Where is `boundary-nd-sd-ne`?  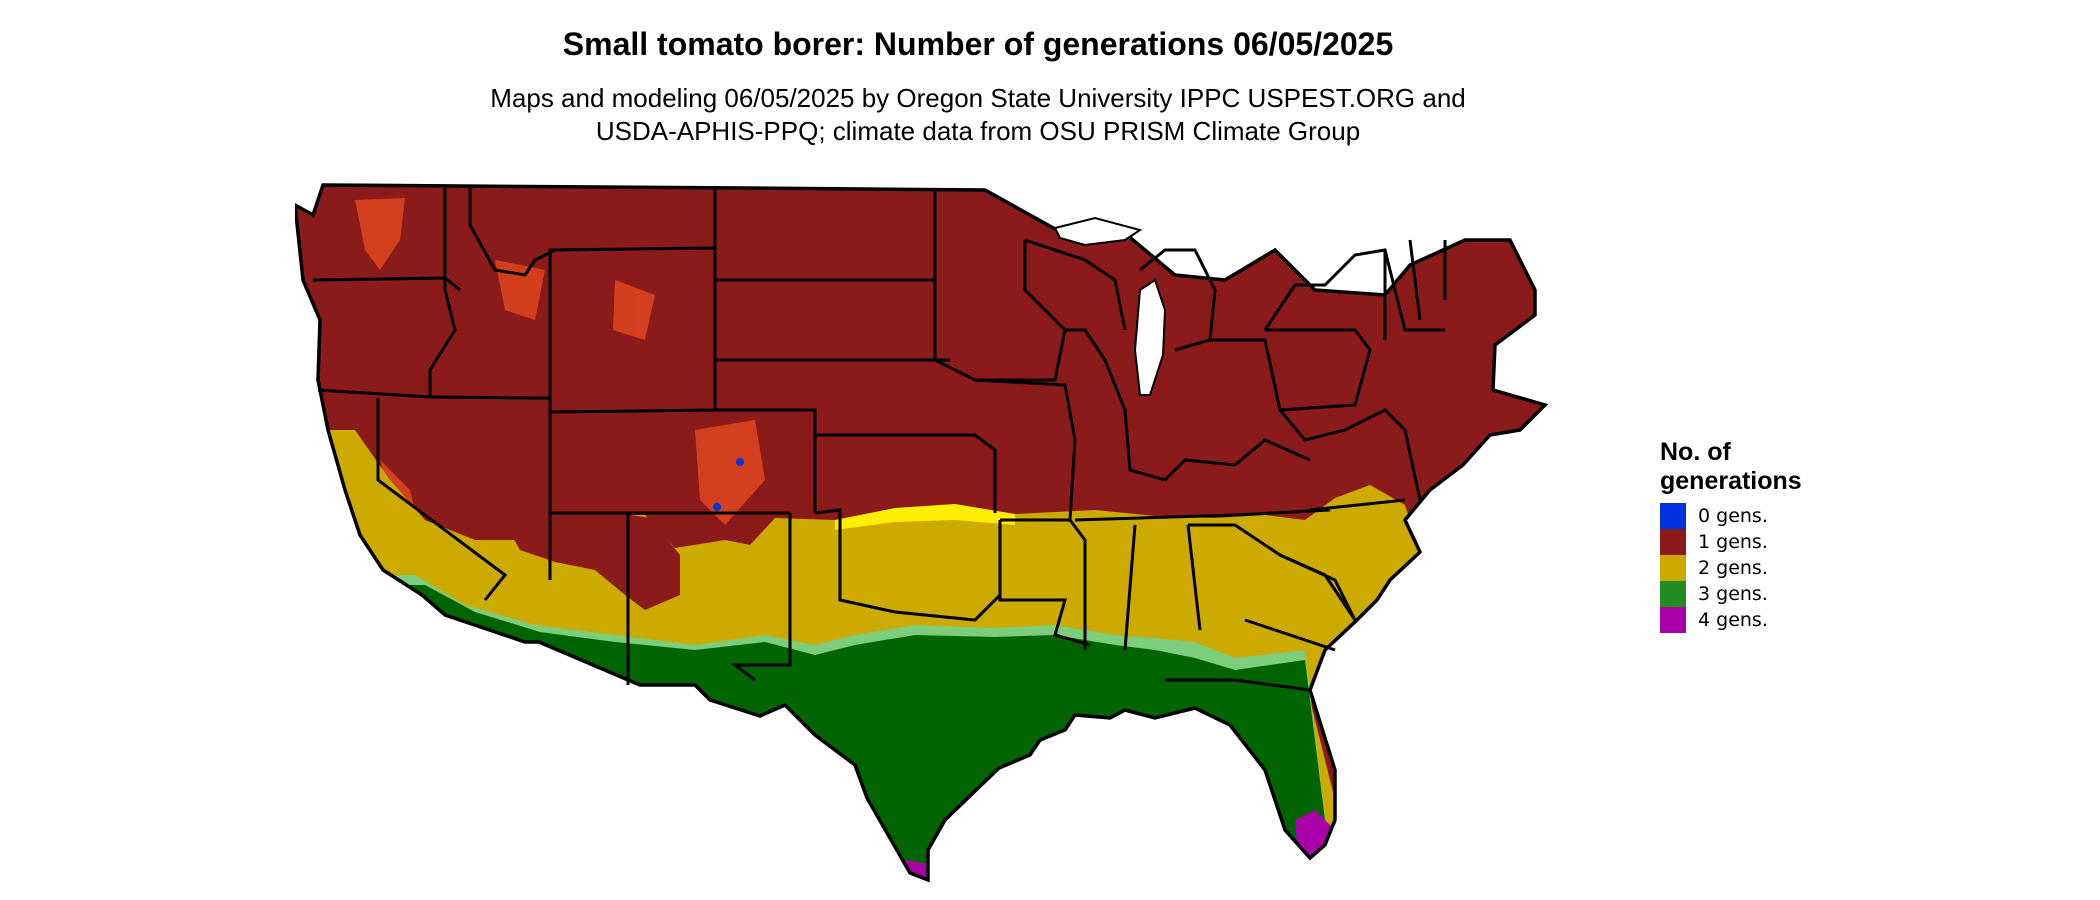 boundary-nd-sd-ne is located at coordinates (831, 299).